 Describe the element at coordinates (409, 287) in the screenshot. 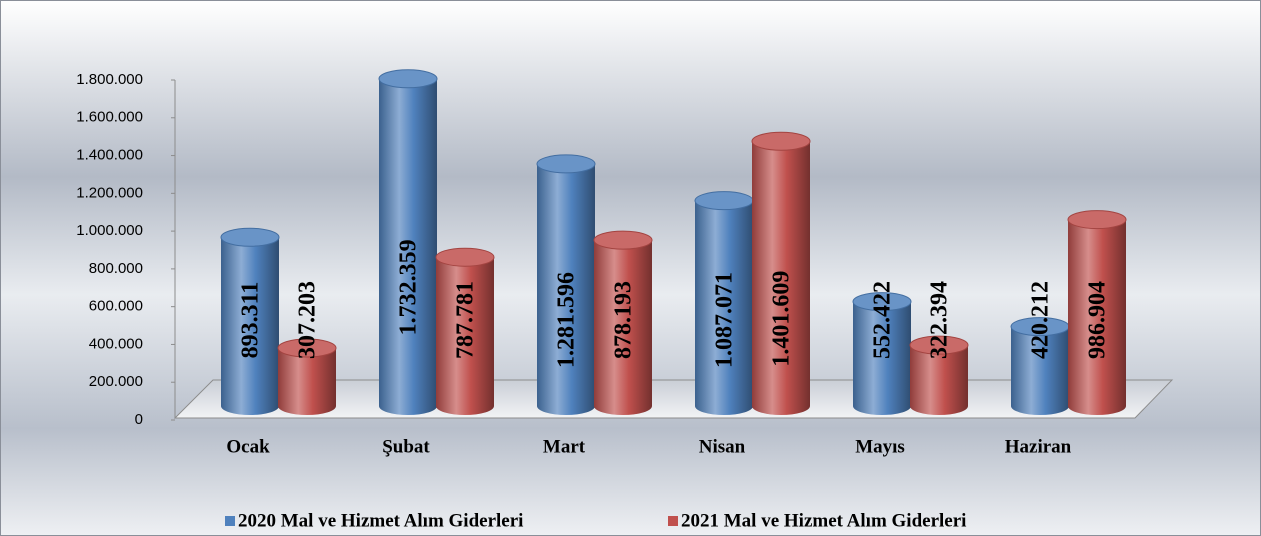

I see `value-label: 1.732.359` at that location.